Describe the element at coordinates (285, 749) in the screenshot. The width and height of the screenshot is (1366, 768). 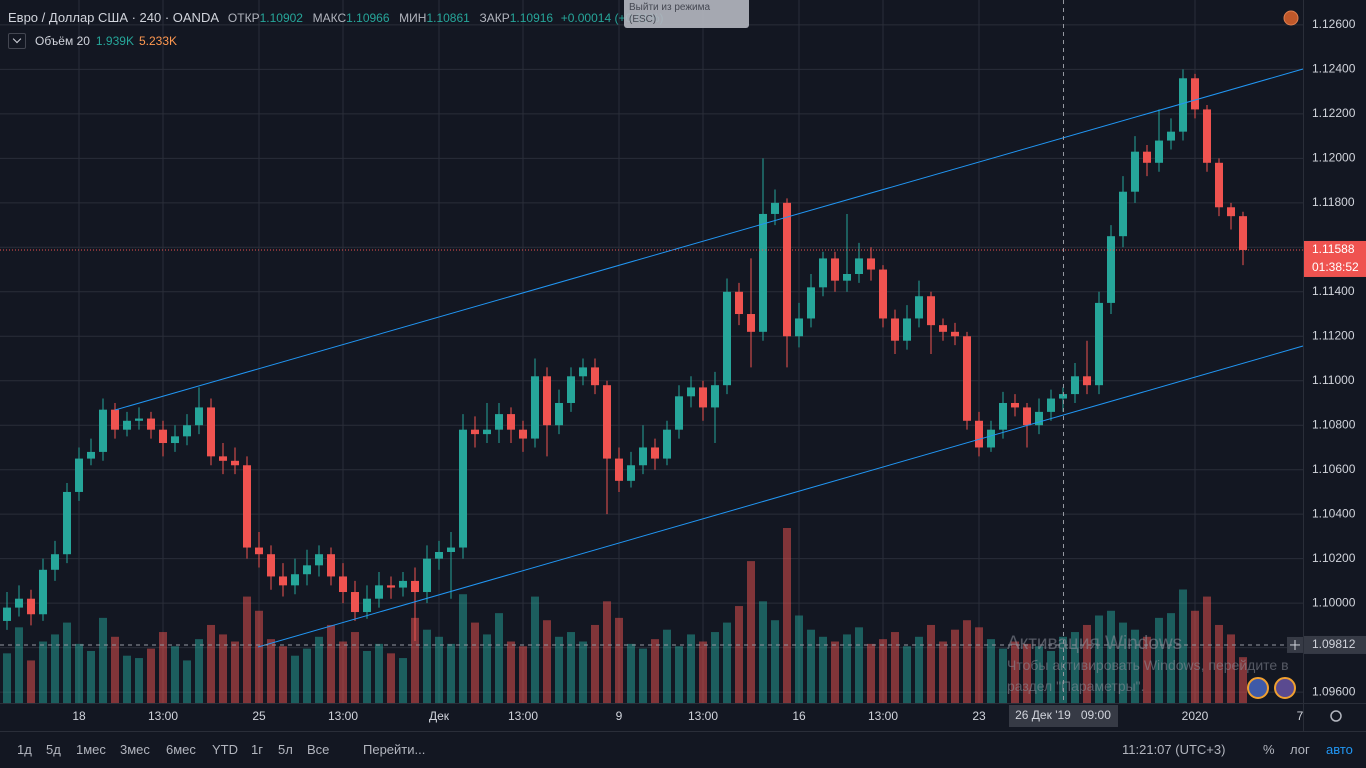
I see `range-button: 5л` at that location.